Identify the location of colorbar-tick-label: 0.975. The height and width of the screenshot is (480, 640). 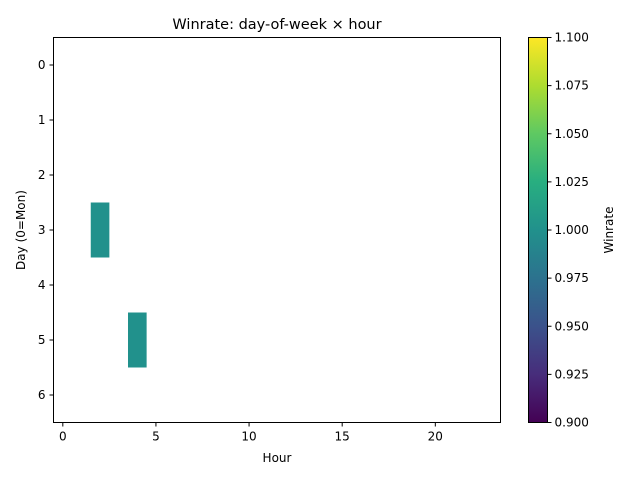
(572, 278).